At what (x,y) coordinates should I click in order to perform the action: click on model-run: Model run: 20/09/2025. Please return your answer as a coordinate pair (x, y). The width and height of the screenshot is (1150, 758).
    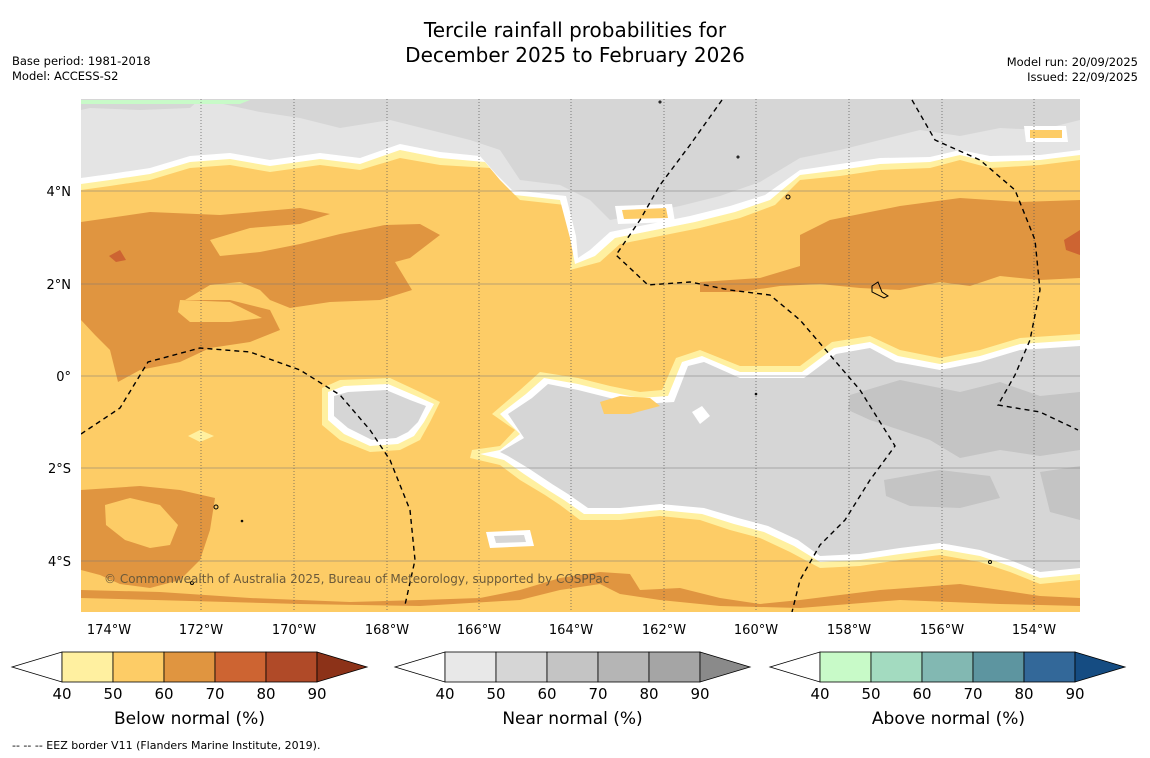
    Looking at the image, I should click on (1072, 62).